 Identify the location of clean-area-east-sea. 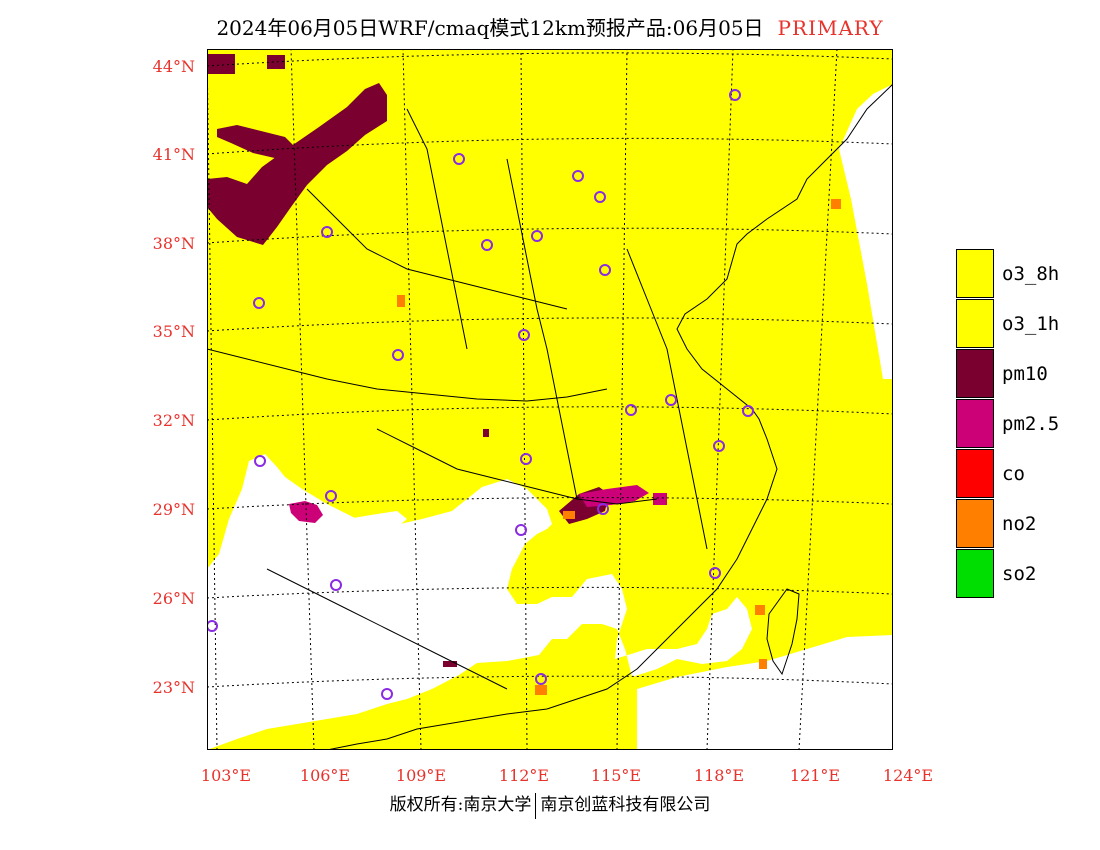
(765, 692).